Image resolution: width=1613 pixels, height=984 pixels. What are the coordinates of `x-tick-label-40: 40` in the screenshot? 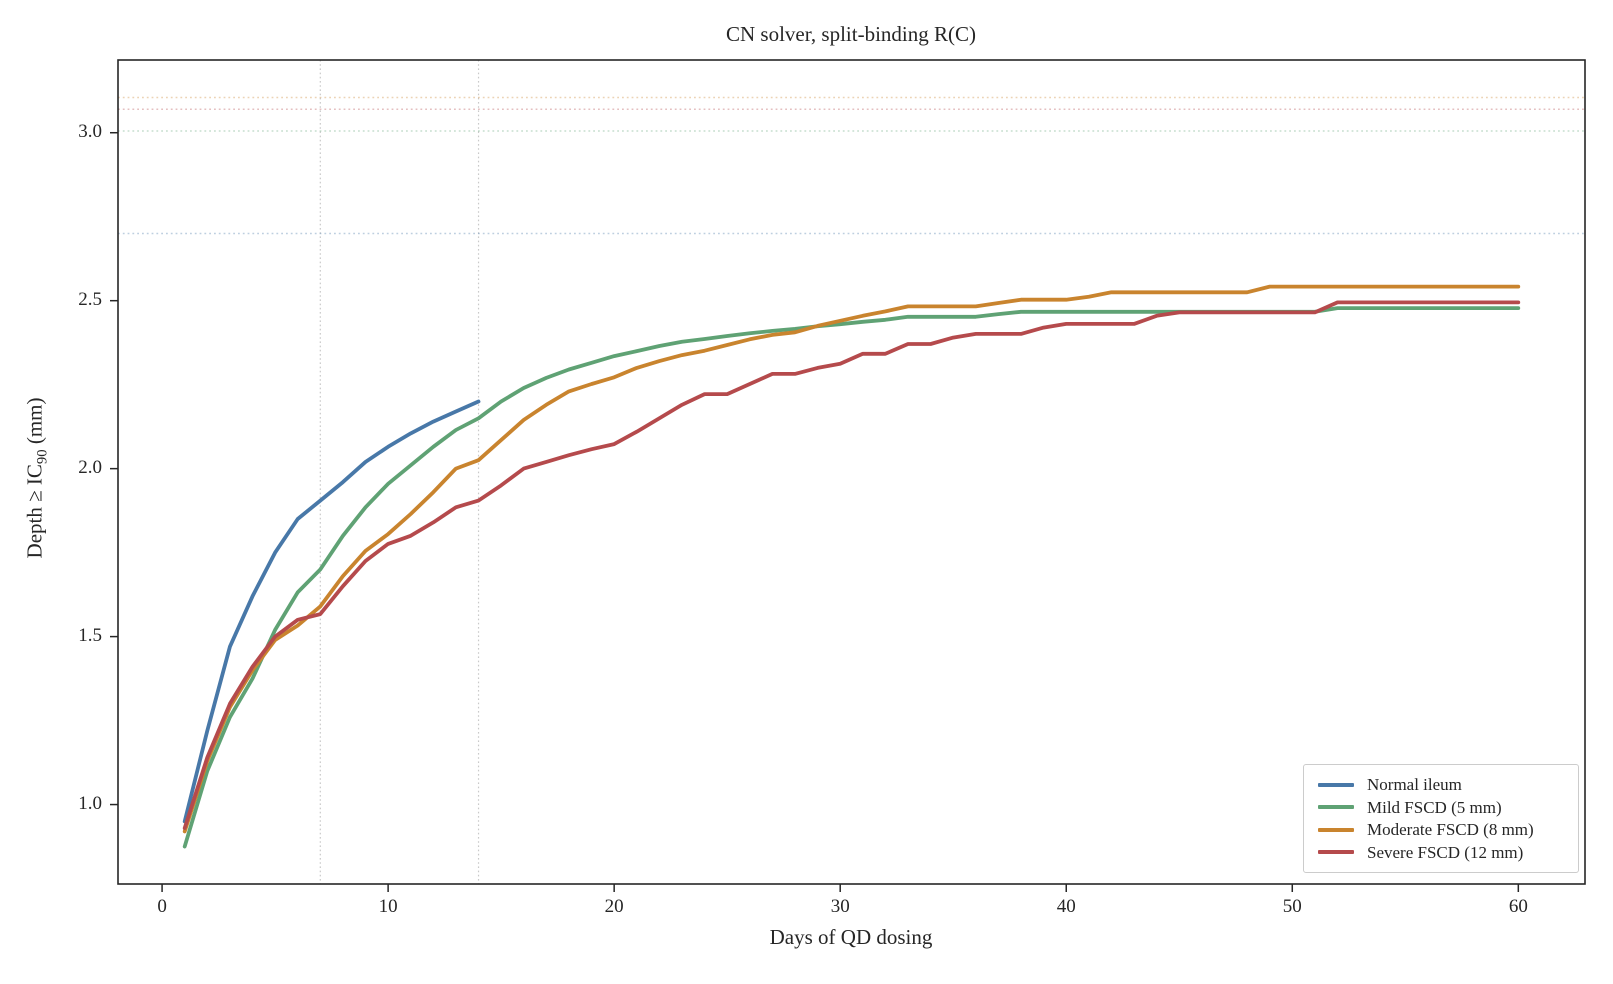 It's located at (1066, 906).